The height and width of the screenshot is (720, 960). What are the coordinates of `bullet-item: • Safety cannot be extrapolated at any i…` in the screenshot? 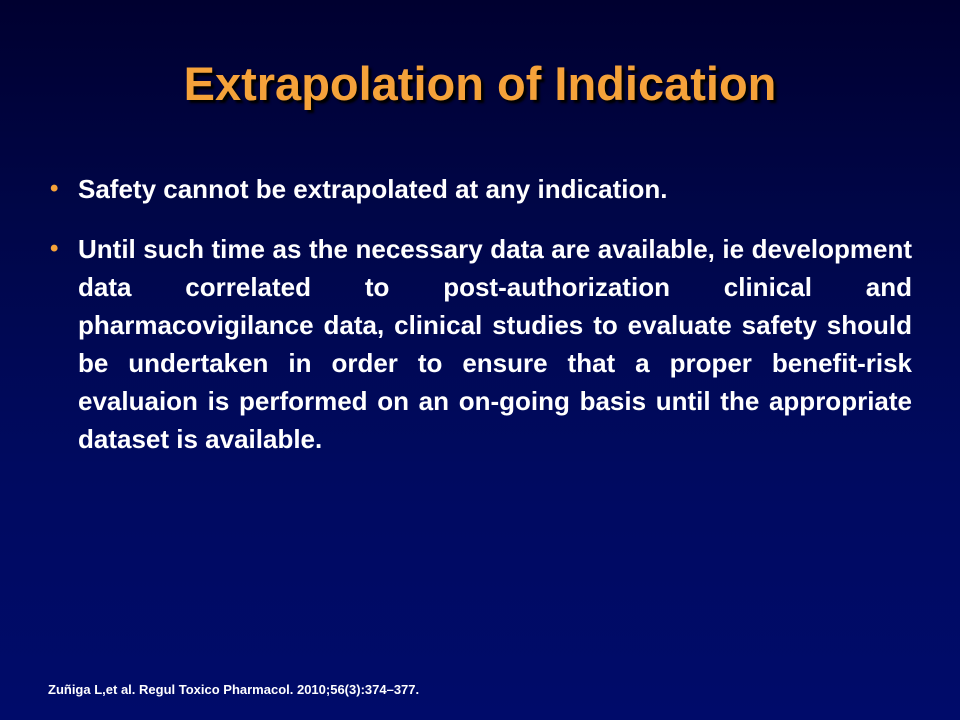 It's located at (480, 189).